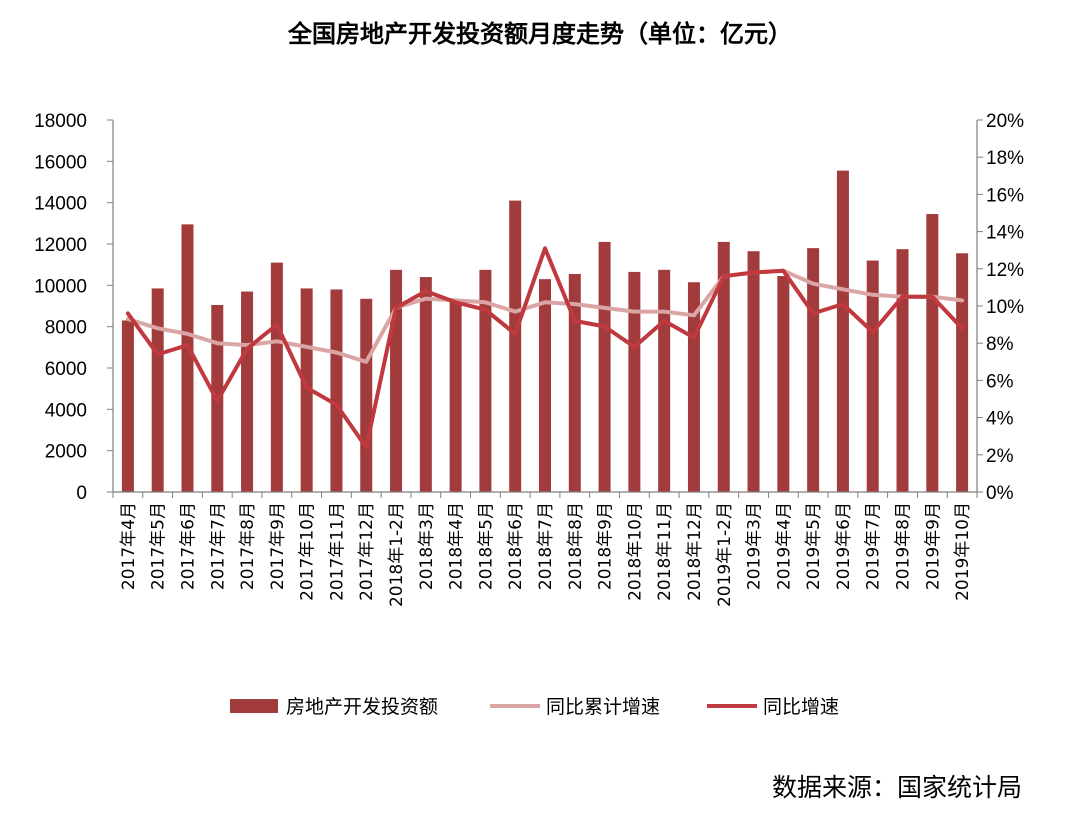 This screenshot has height=824, width=1080. Describe the element at coordinates (540, 34) in the screenshot. I see `chart-title: 全国房地产开发投资额月度走势（单位：亿元）` at that location.